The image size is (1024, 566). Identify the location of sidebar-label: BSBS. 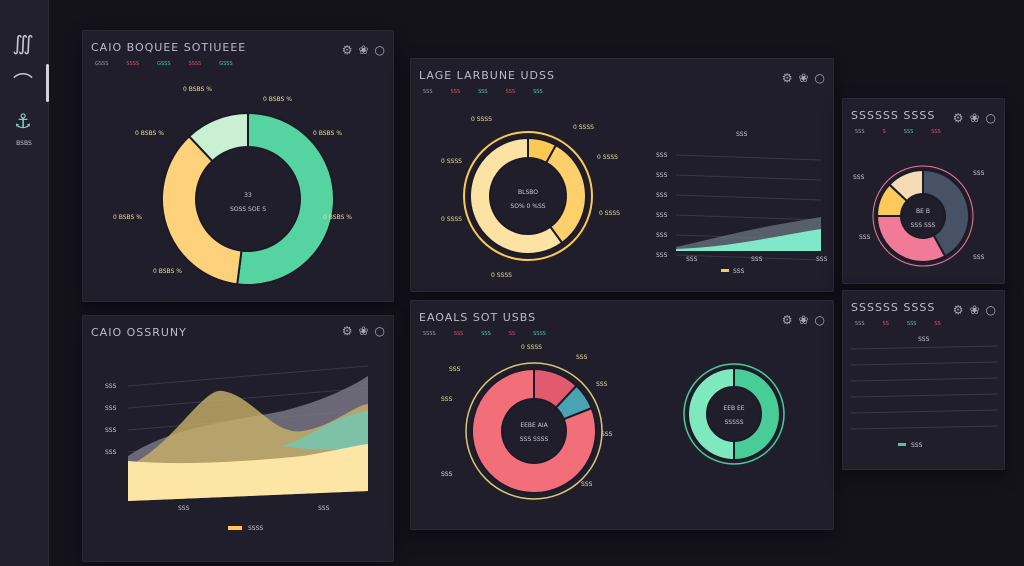
(24, 143).